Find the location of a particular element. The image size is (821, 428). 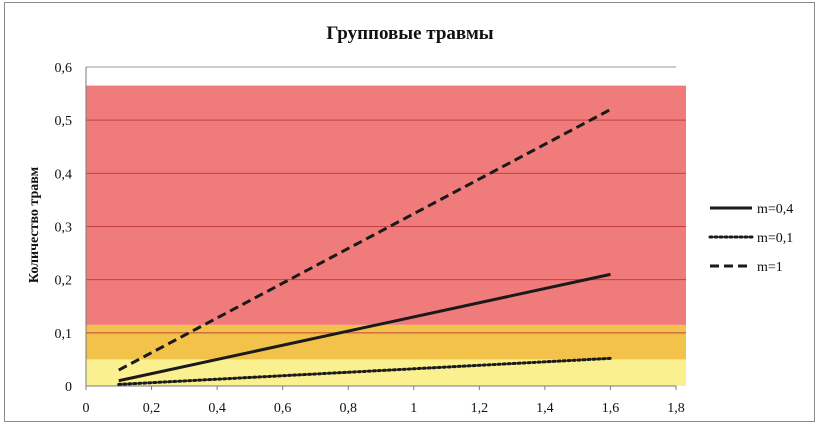

x-tick-label: 1,8 is located at coordinates (676, 408).